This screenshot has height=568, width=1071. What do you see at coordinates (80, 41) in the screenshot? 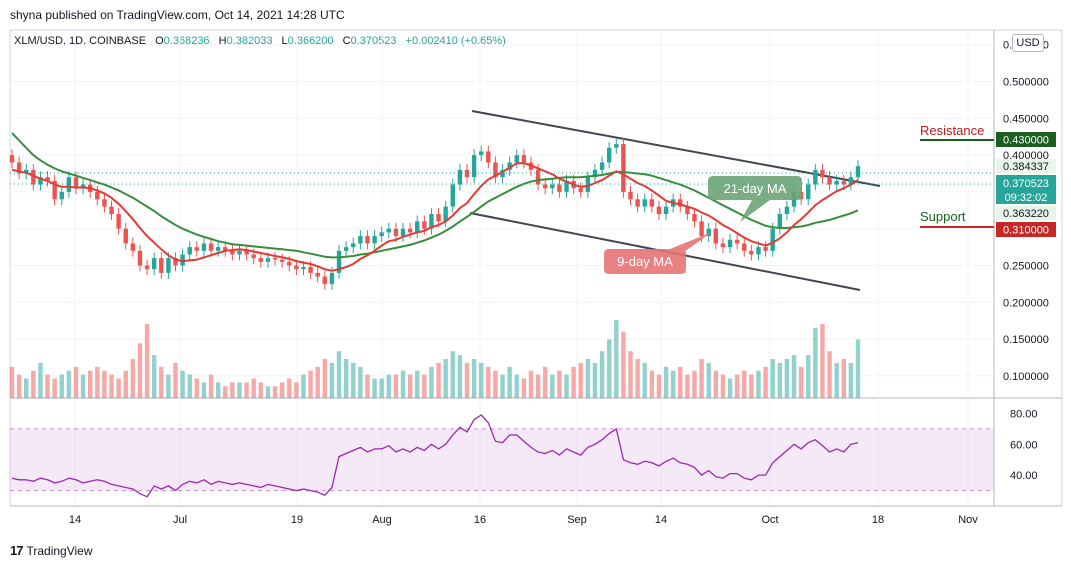
I see `symbol-label: XLM/USD, 1D, COINBASE` at bounding box center [80, 41].